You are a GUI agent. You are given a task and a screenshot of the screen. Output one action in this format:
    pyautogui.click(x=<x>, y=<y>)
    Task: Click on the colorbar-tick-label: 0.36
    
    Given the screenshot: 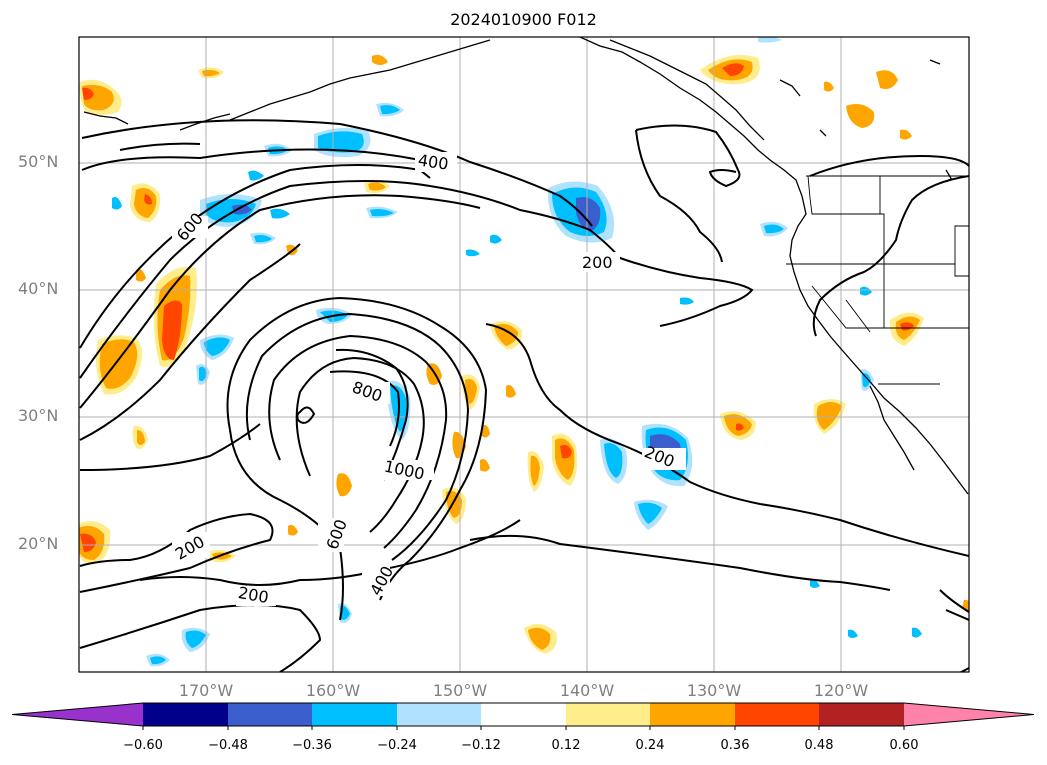 What is the action you would take?
    pyautogui.click(x=735, y=745)
    